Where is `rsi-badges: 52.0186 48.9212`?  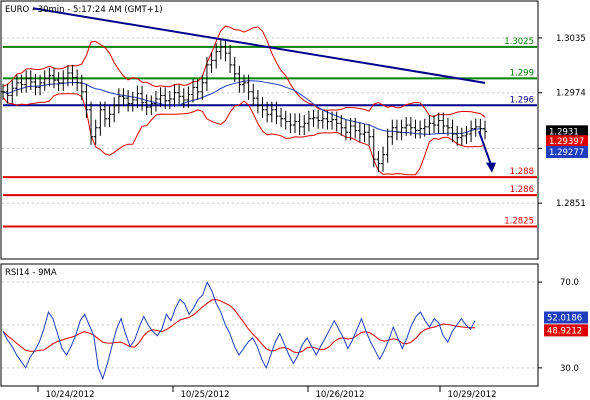 rsi-badges: 52.0186 48.9212 is located at coordinates (566, 324).